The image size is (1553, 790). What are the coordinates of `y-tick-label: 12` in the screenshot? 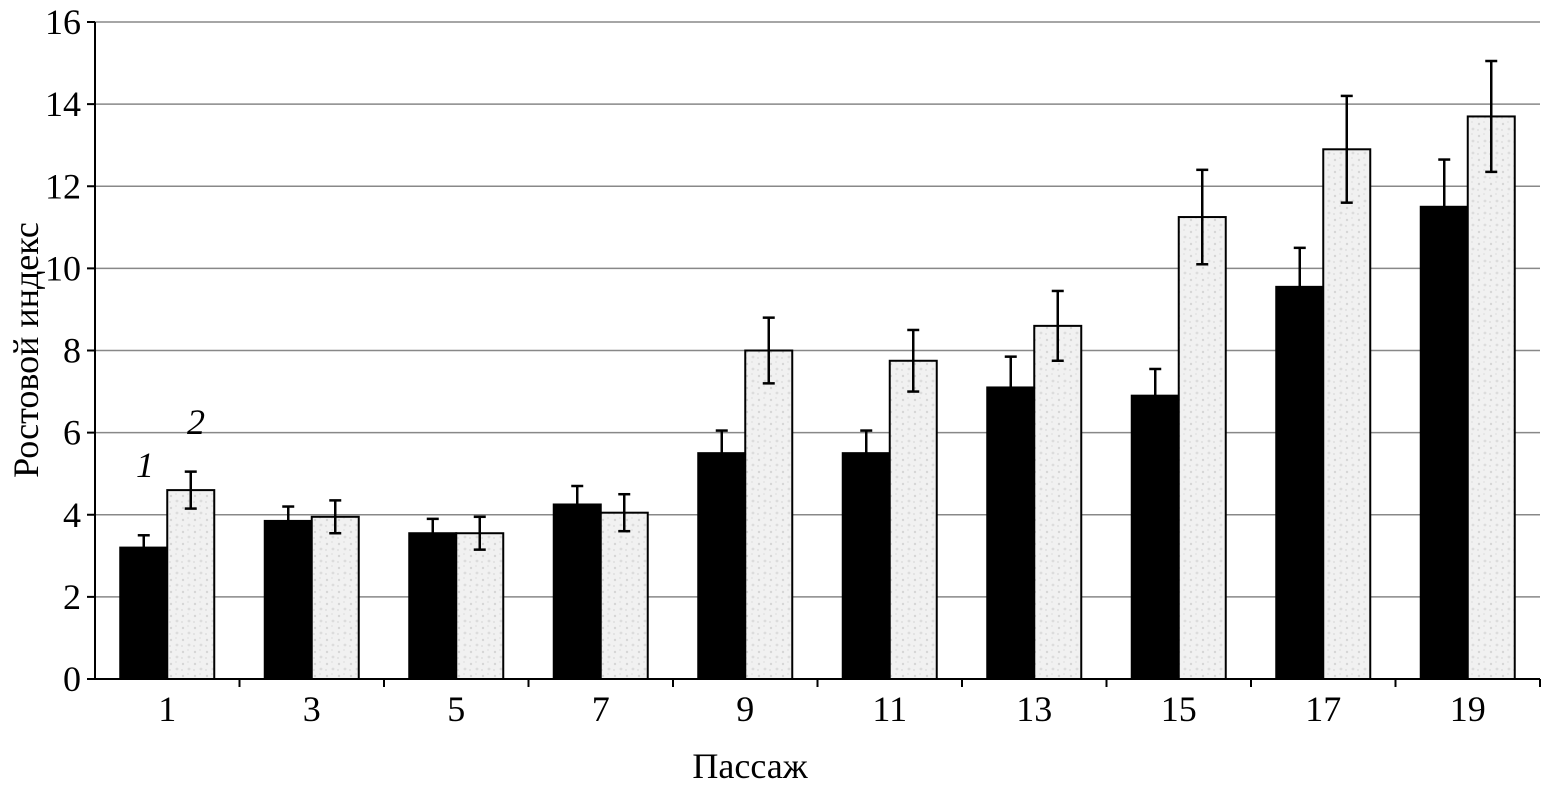 It's located at (63, 186).